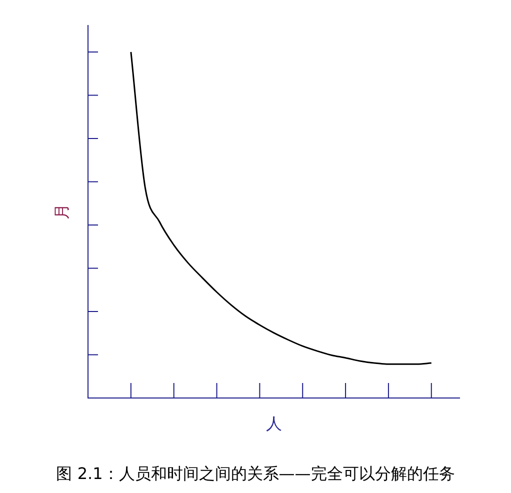  I want to click on text: 图 2.1：人员和时间之间的关系——完全可以分解的任务, so click(255, 474).